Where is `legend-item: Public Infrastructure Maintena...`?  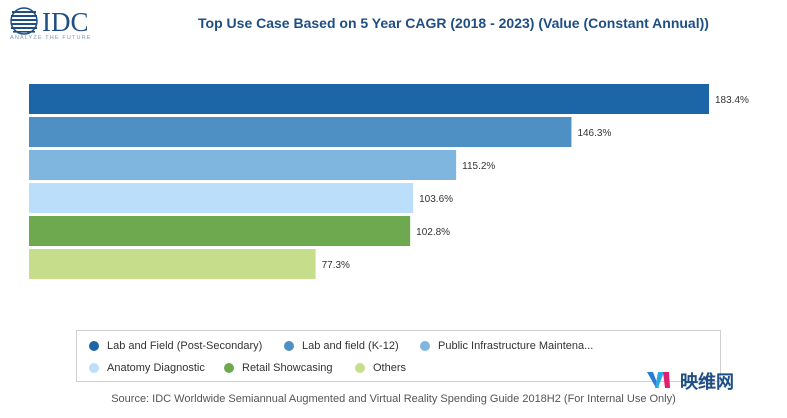 legend-item: Public Infrastructure Maintena... is located at coordinates (506, 346).